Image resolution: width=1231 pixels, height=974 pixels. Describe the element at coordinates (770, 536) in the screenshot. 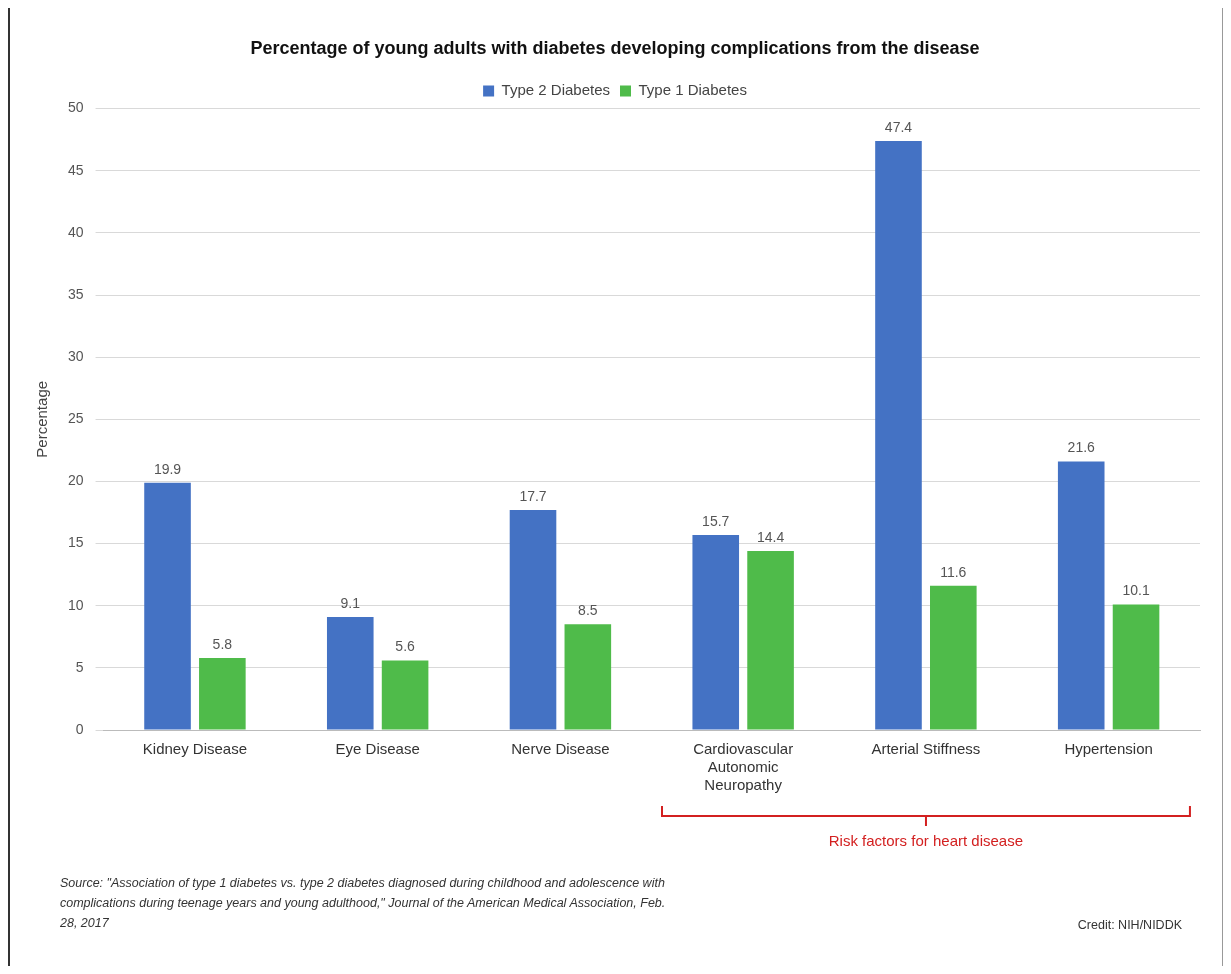

I see `data-label: 14.4` at that location.